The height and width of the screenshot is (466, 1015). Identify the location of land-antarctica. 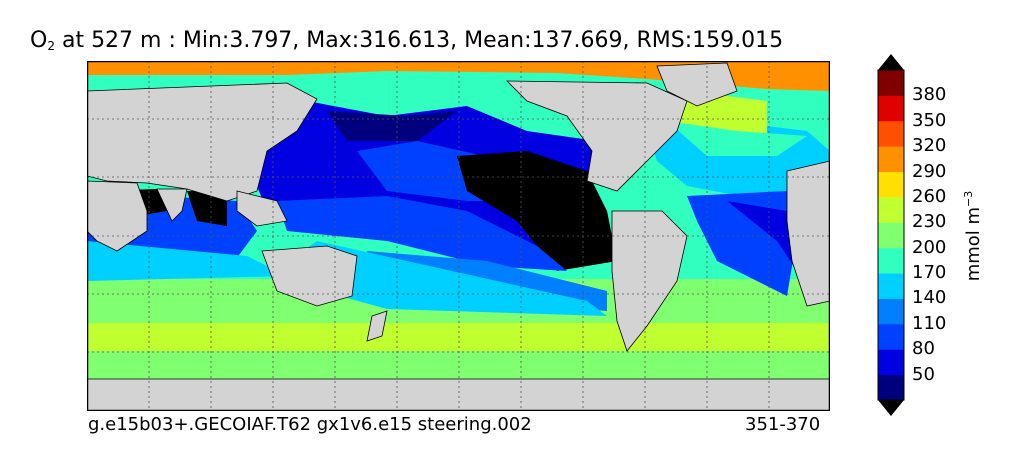
(458, 394).